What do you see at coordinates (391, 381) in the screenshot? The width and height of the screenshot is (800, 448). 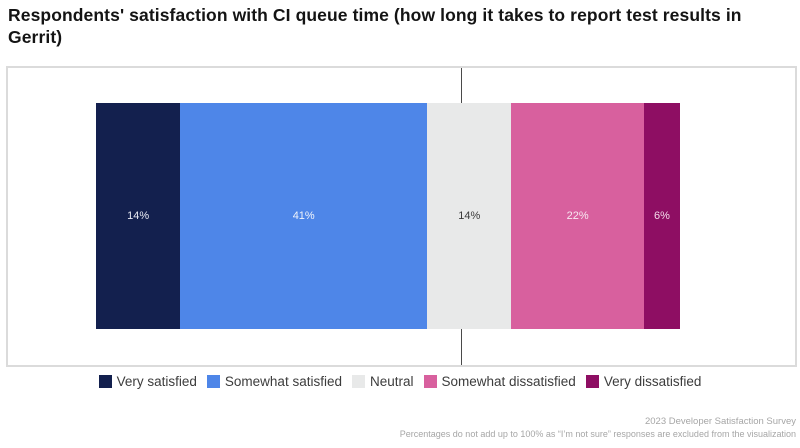 I see `legend-label: Neutral` at bounding box center [391, 381].